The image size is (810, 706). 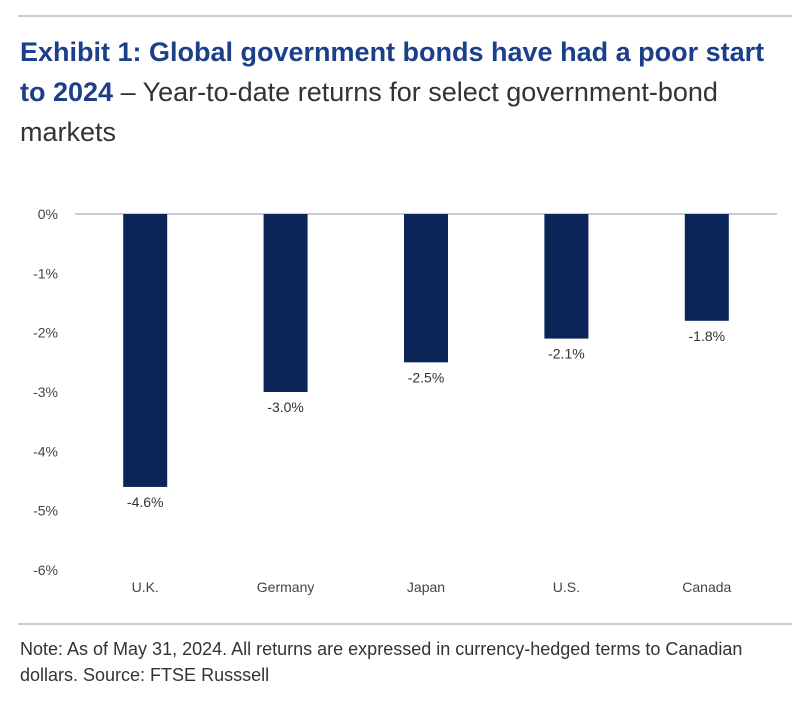 I want to click on bottom-divider, so click(x=405, y=624).